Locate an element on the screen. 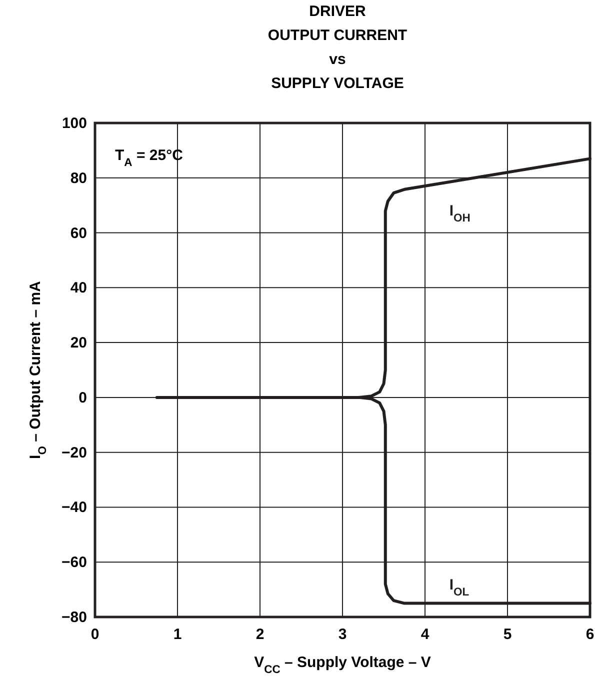  y-tick-label: −20 is located at coordinates (74, 453).